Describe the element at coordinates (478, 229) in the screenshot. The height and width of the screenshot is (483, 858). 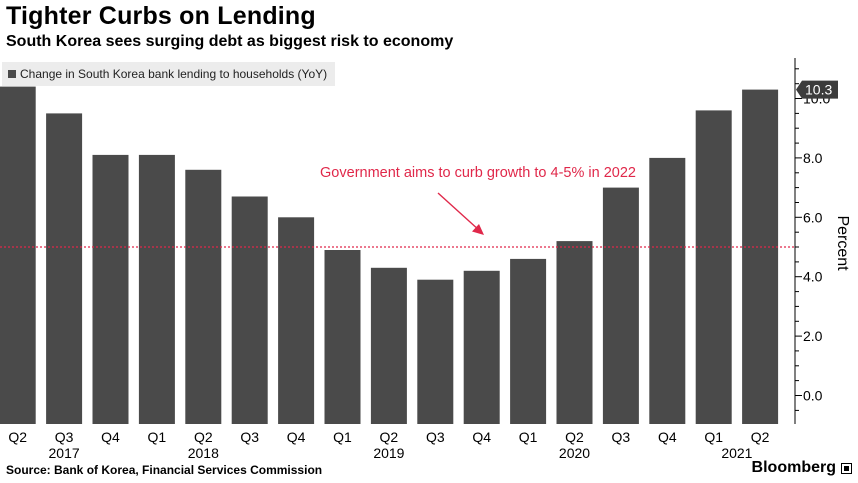
I see `annotation-arrowhead` at that location.